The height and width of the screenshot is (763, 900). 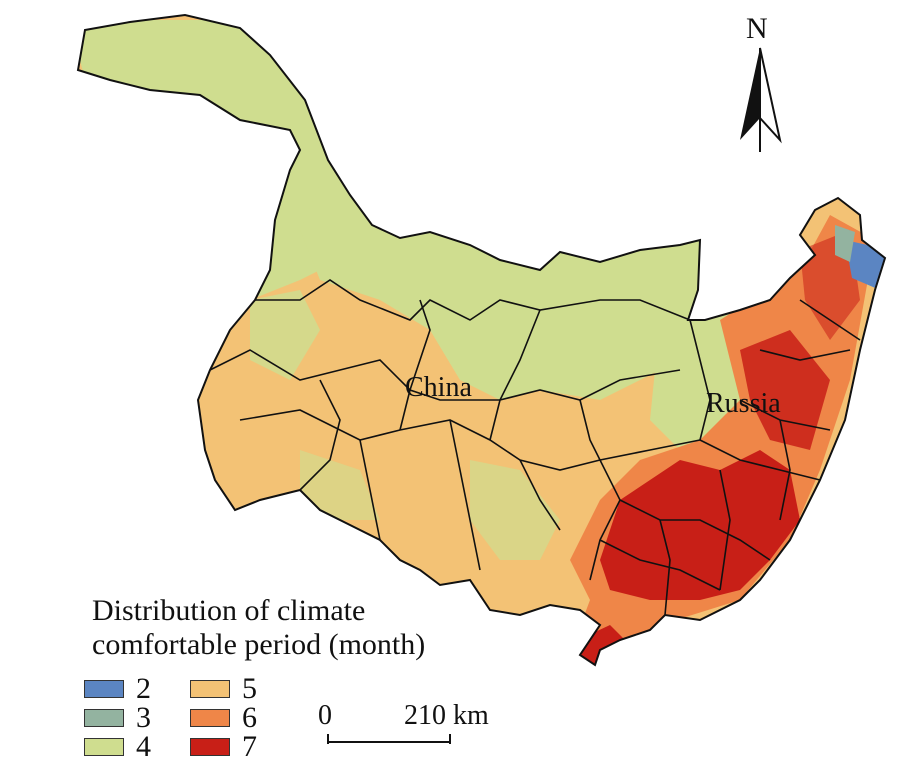 I want to click on legend-label-3: 3, so click(x=143, y=717).